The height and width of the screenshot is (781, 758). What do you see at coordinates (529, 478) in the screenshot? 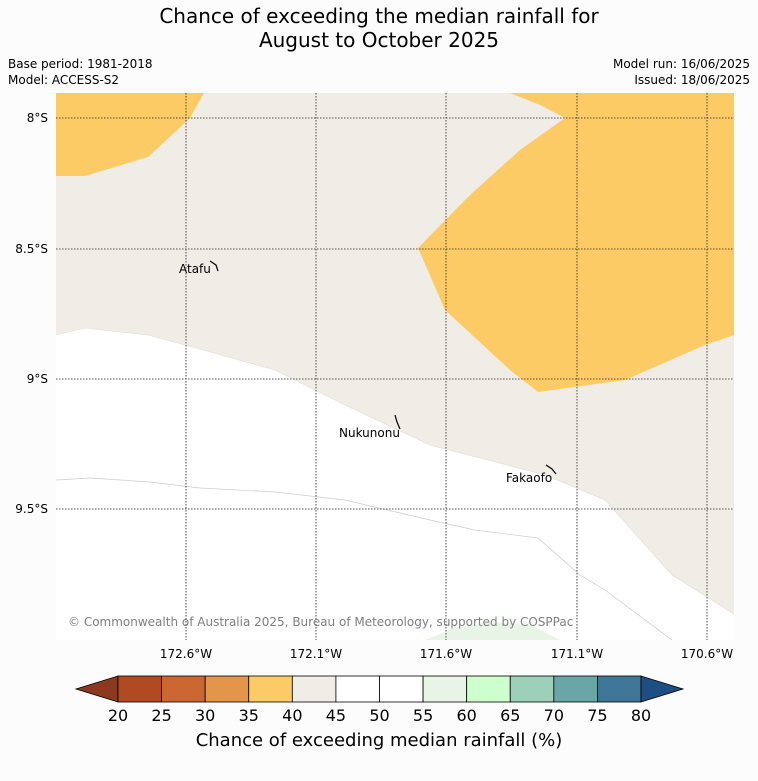
I see `place-label-fakaofo: Fakaofo` at bounding box center [529, 478].